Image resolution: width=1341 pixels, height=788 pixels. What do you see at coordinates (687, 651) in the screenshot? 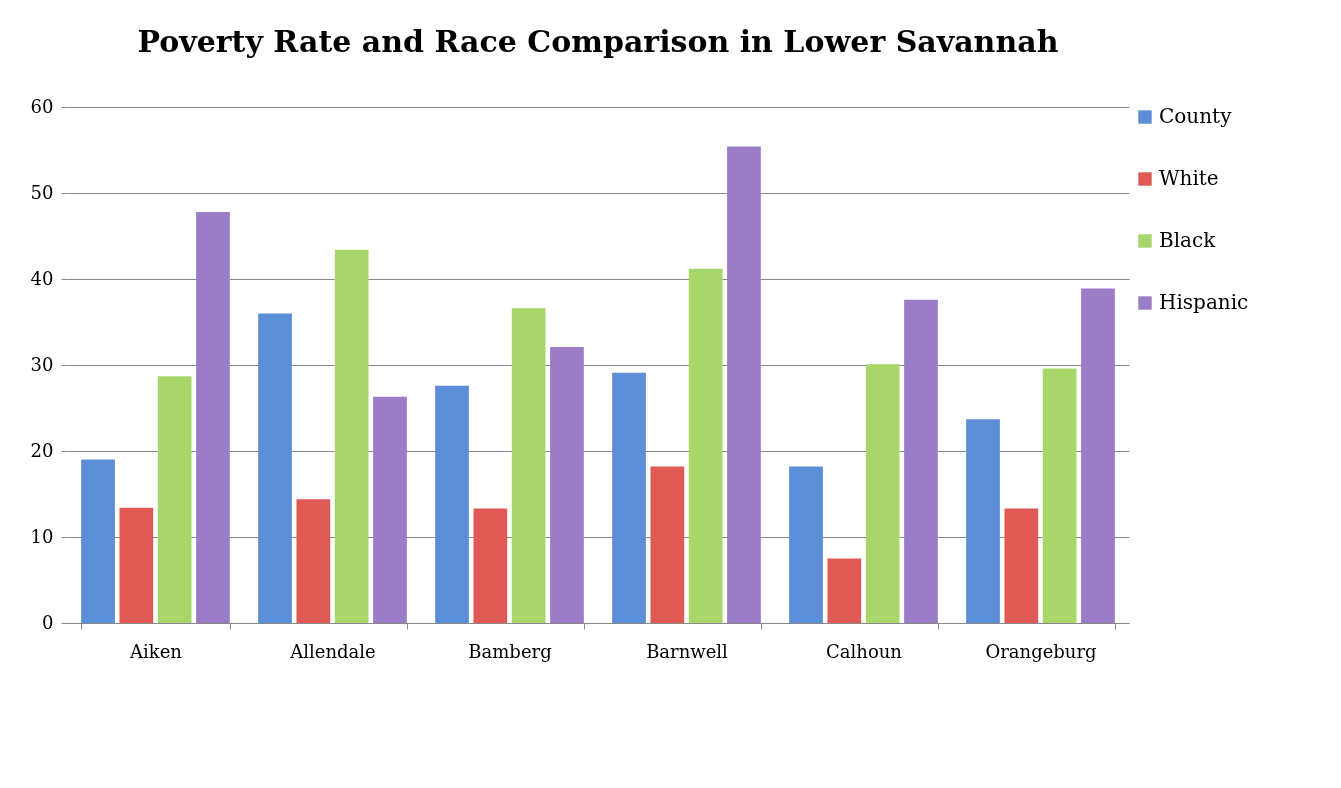
I see `x-tick-label: Barnwell` at bounding box center [687, 651].